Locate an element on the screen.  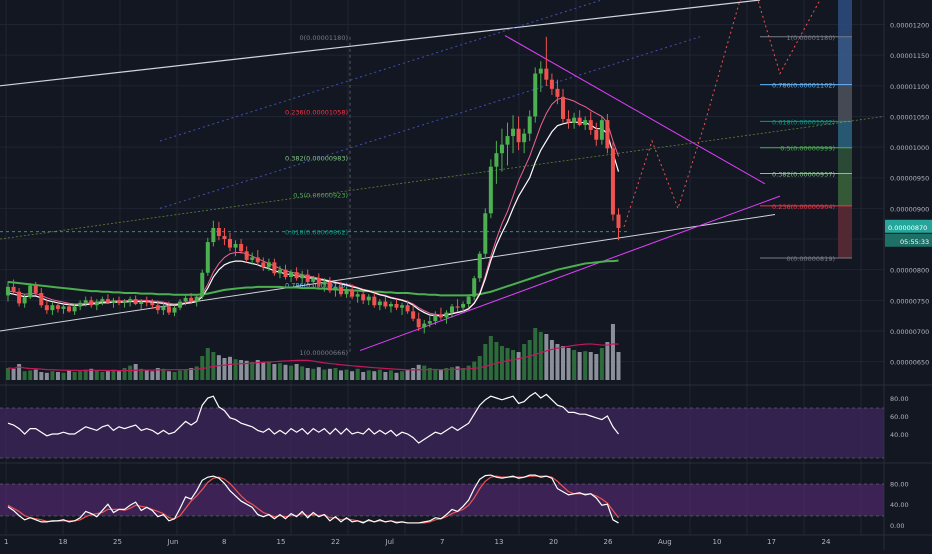
time-tick-label: Jun is located at coordinates (173, 542).